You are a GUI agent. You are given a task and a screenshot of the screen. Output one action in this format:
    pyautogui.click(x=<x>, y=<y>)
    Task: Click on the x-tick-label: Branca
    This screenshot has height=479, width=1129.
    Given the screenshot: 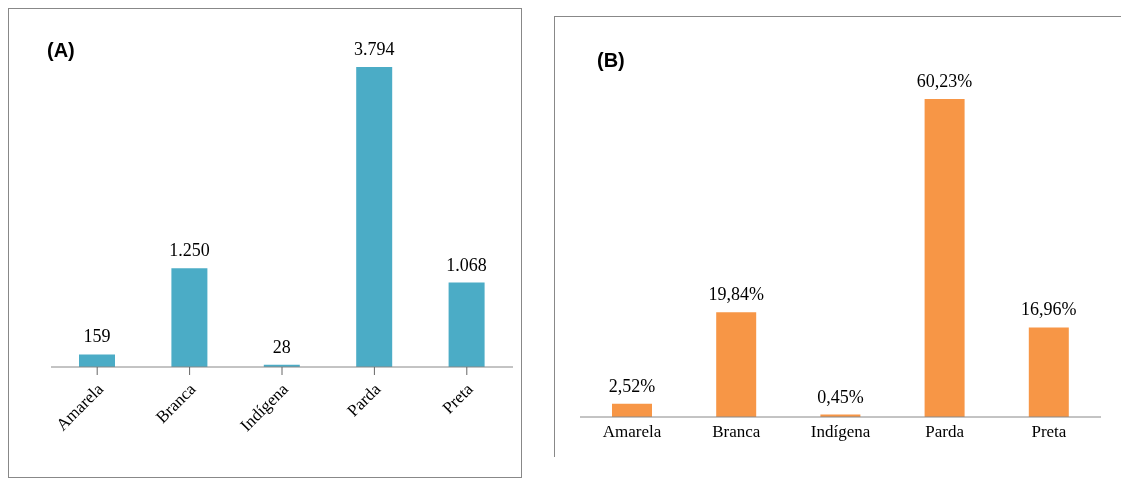 What is the action you would take?
    pyautogui.click(x=736, y=432)
    